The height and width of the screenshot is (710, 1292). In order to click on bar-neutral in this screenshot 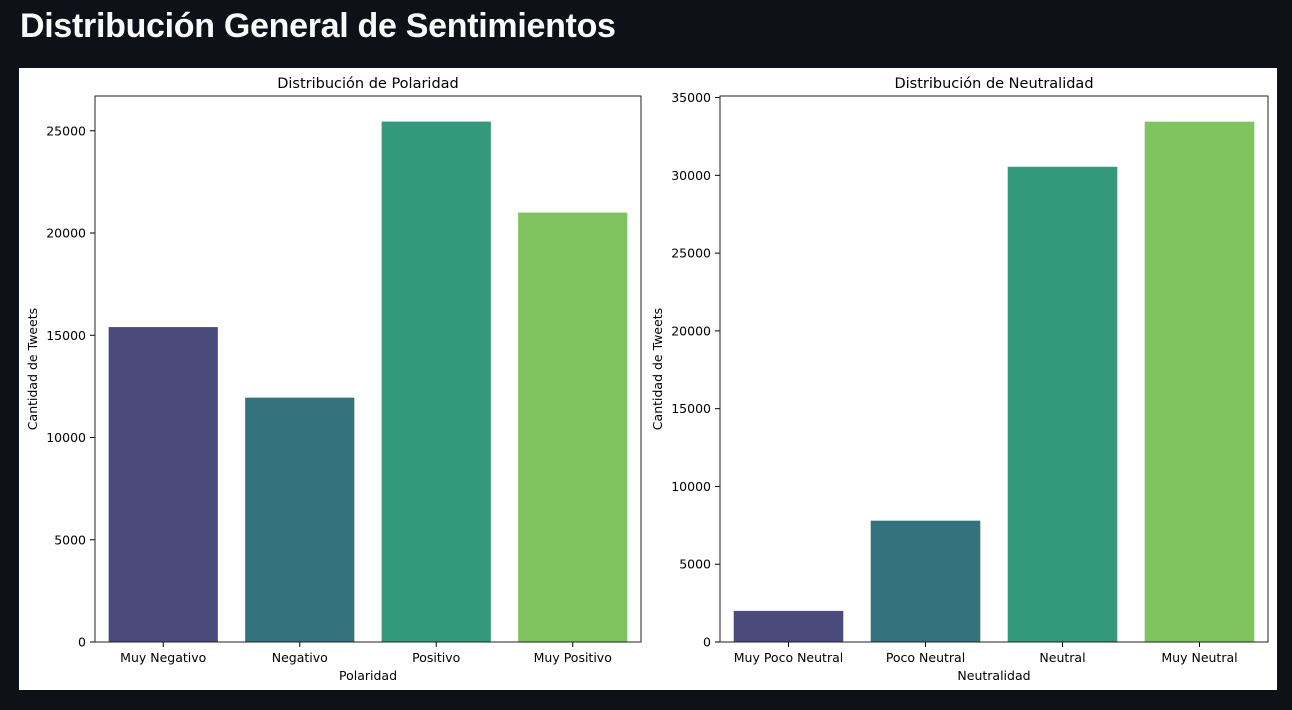, I will do `click(1062, 404)`.